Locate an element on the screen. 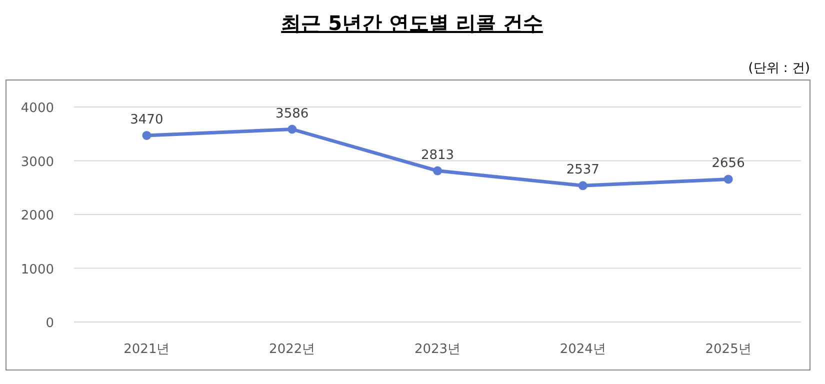 Image resolution: width=825 pixels, height=384 pixels. data-label: 2537 is located at coordinates (583, 170).